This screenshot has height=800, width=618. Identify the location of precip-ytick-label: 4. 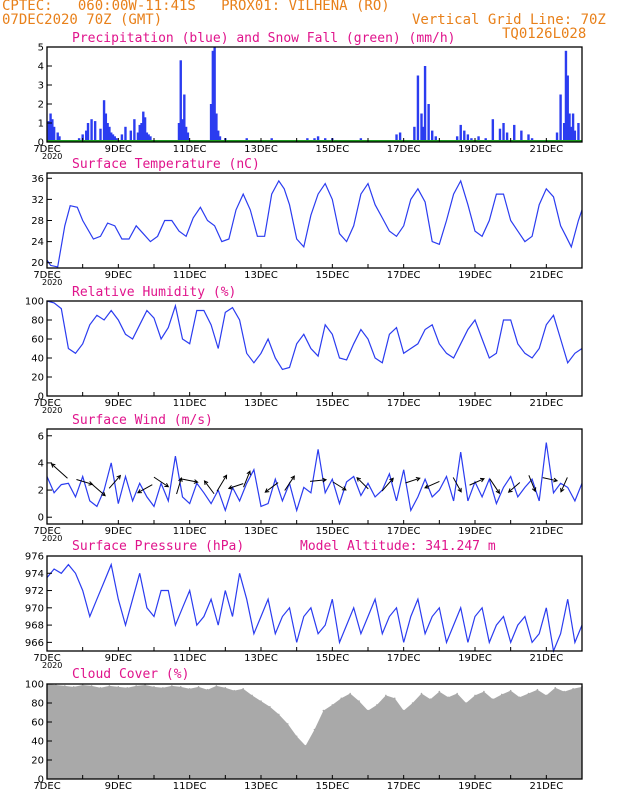
(41, 67).